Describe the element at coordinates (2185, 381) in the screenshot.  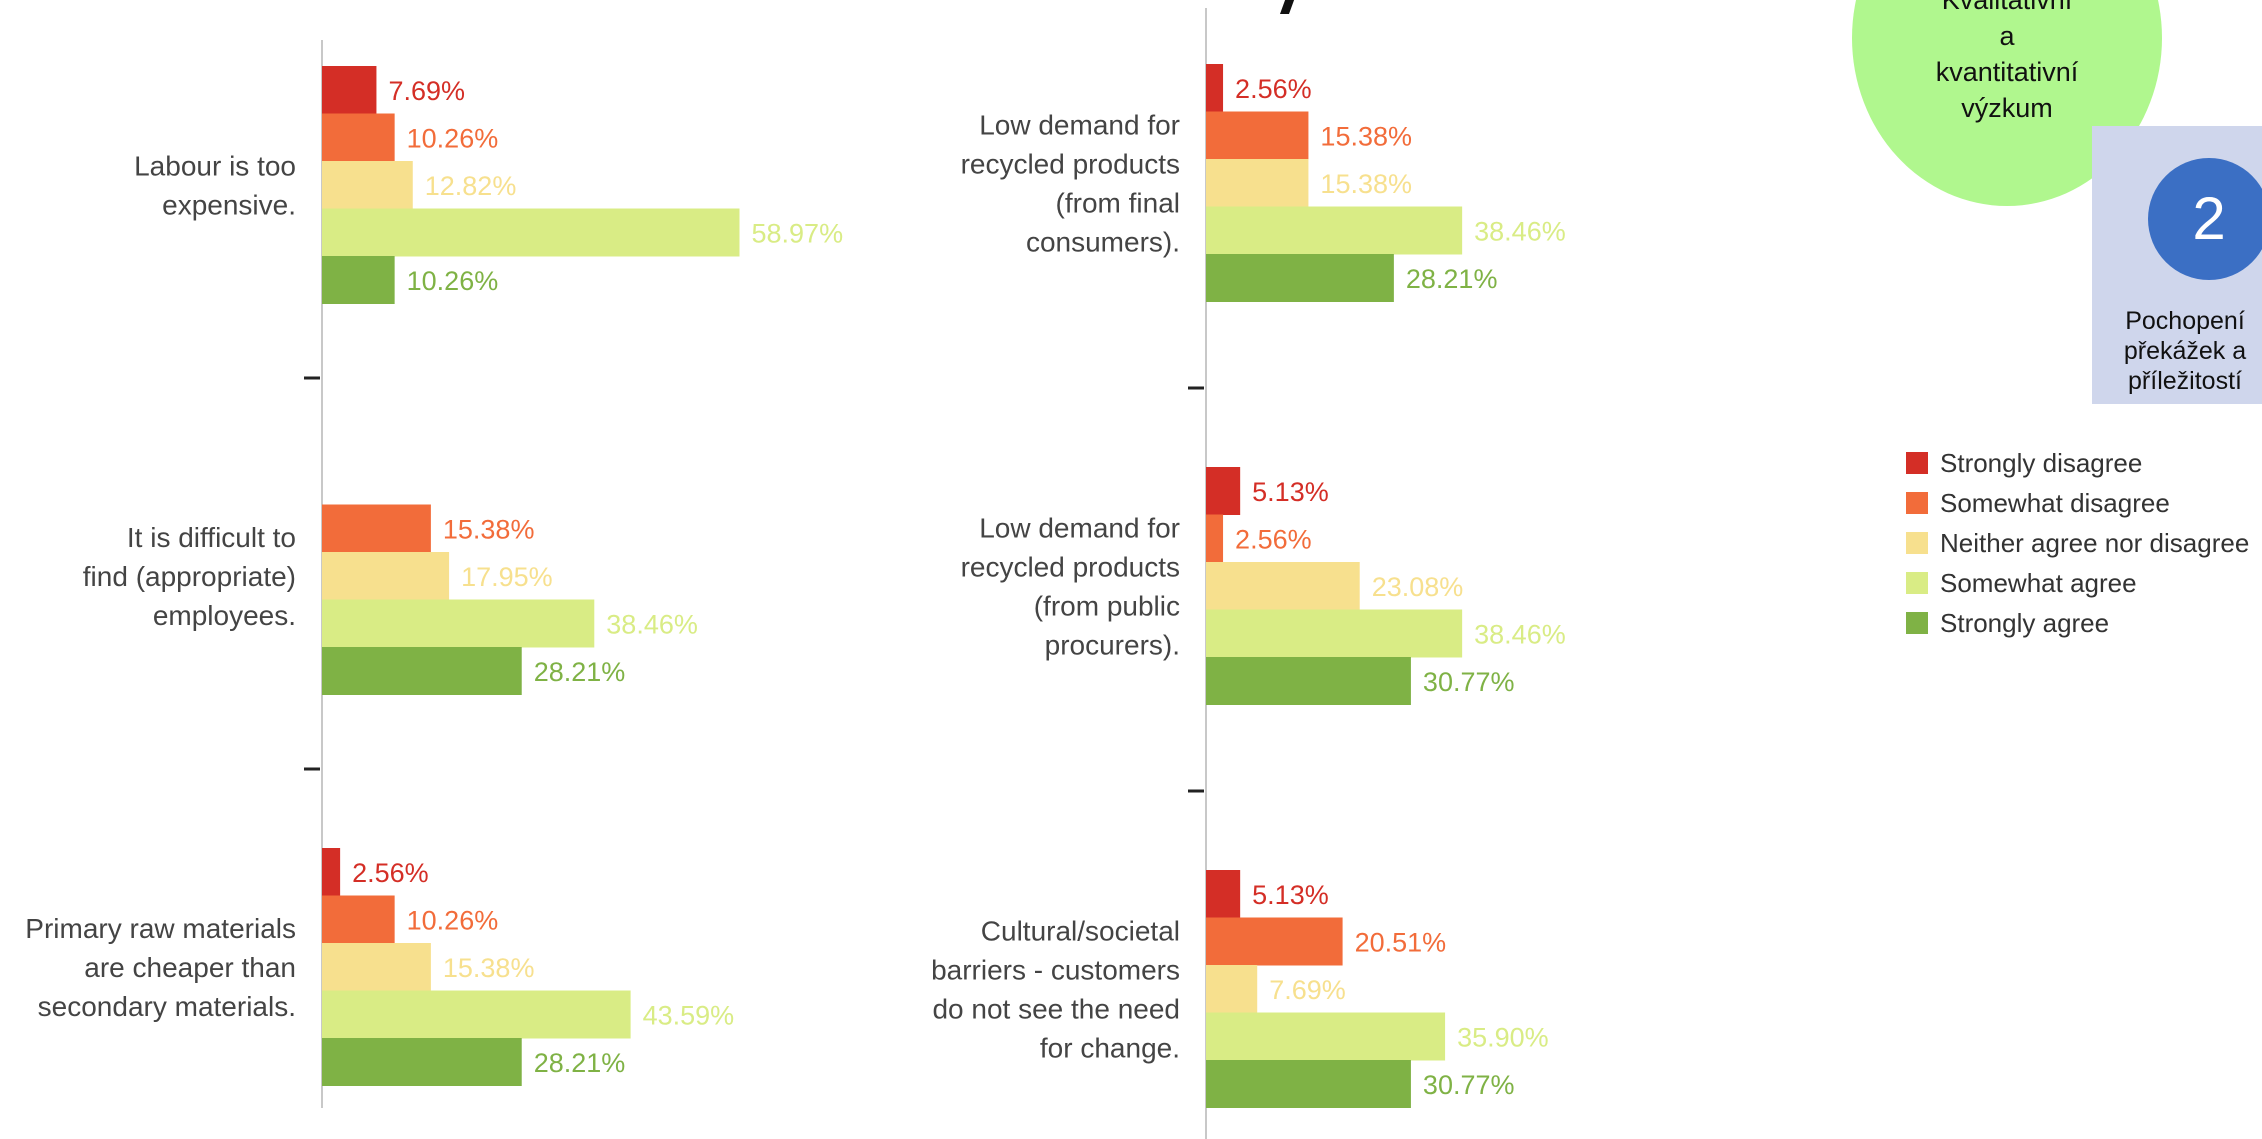
I see `step-line: příležitostí` at that location.